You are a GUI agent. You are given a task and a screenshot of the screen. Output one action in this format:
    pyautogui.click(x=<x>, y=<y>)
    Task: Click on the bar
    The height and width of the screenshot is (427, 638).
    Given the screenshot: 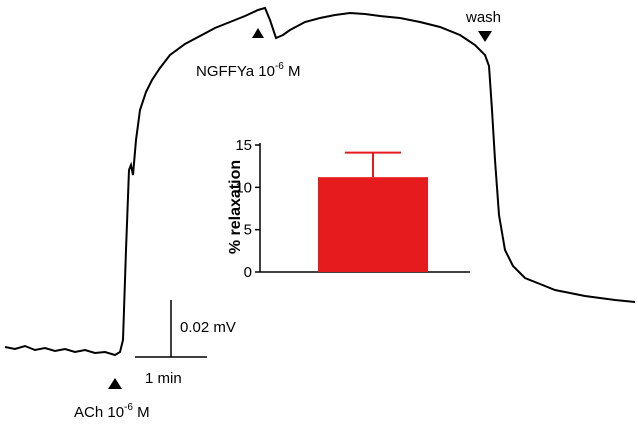 What is the action you would take?
    pyautogui.click(x=373, y=224)
    